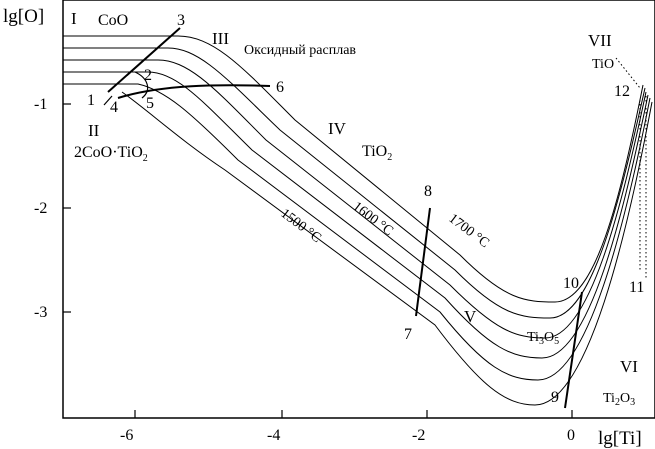 The width and height of the screenshot is (655, 449). I want to click on isotherm-label-1500: 1500 °C, so click(301, 226).